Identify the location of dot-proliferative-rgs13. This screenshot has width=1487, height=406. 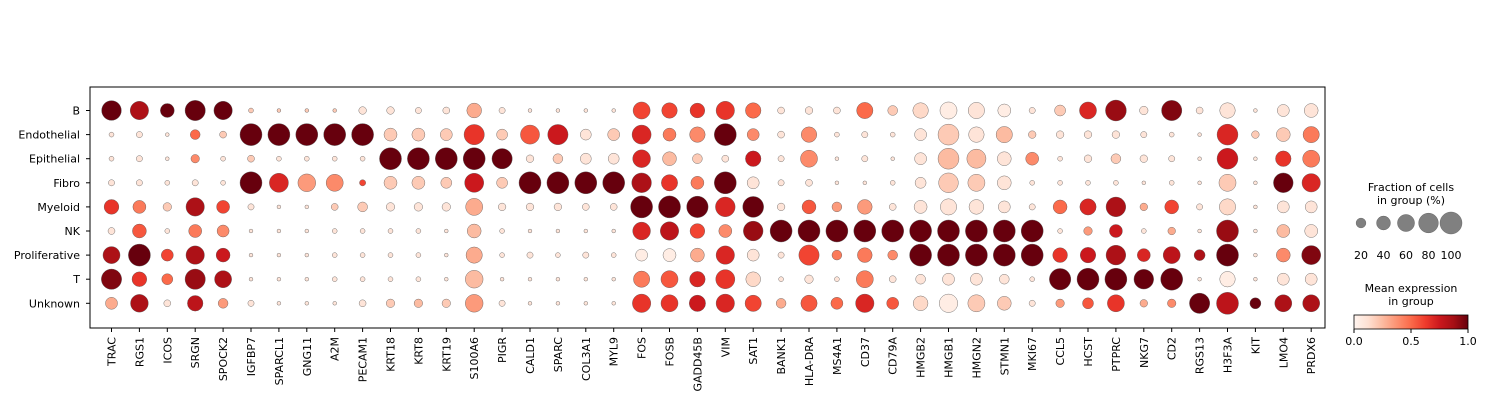
(1199, 255).